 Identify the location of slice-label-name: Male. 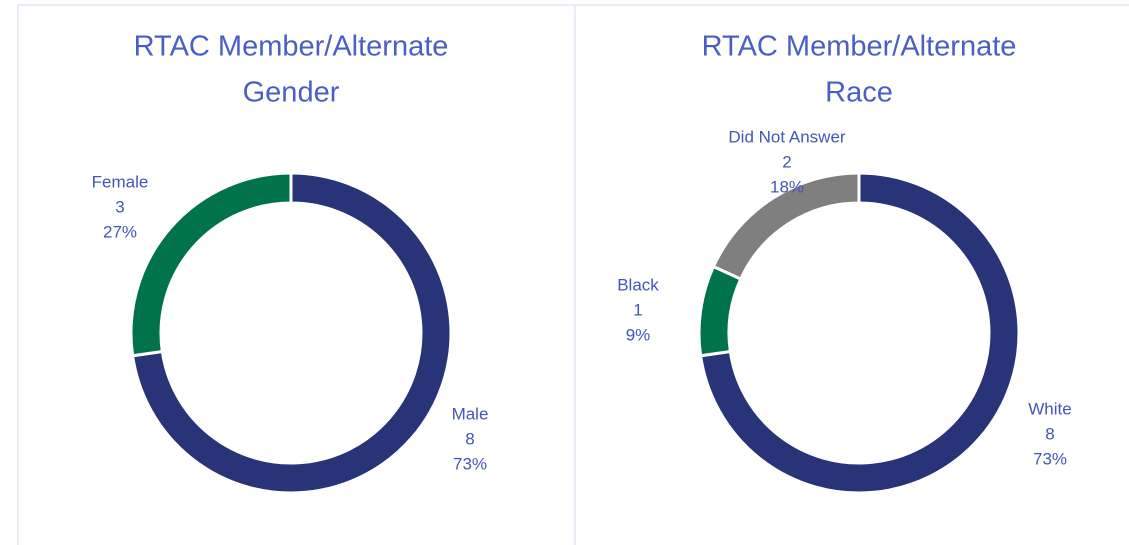
(470, 413).